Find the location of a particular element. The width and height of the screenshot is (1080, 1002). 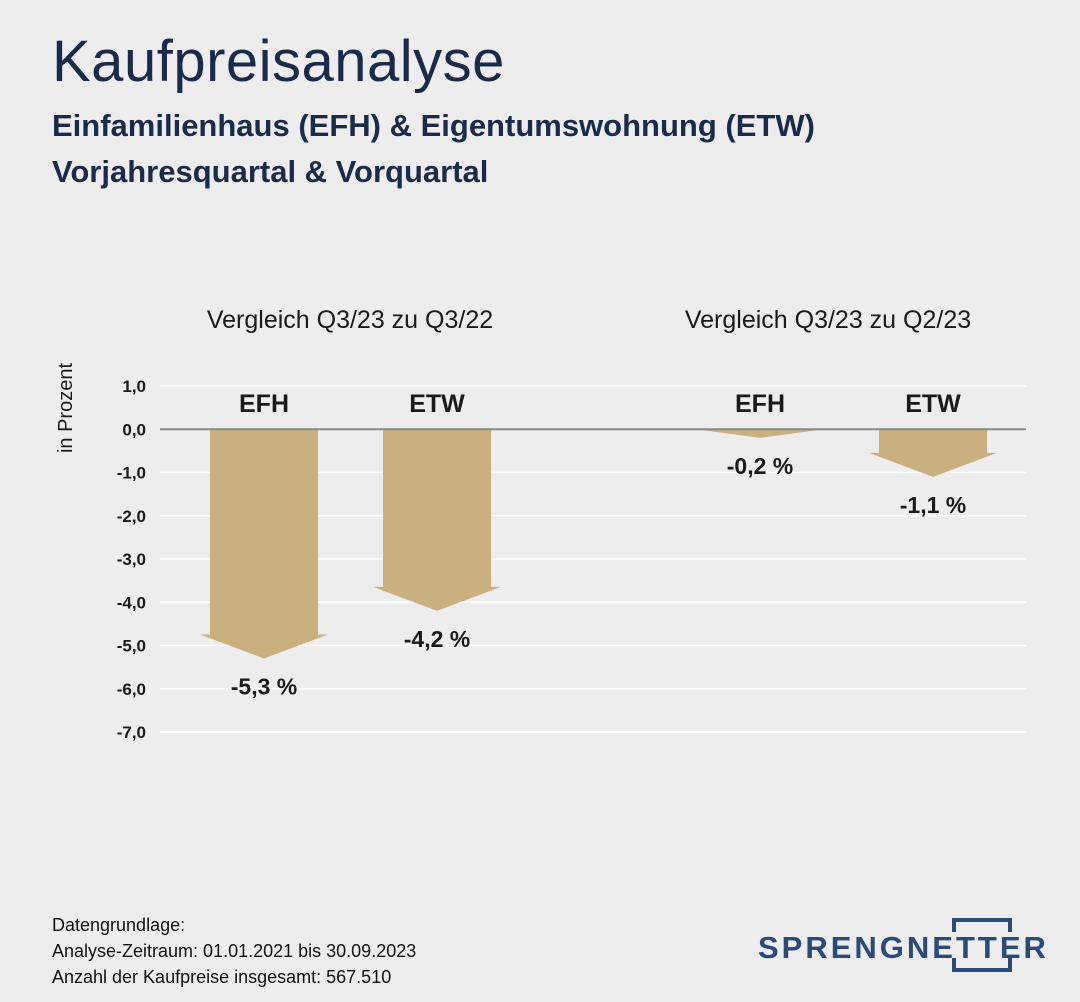

y-axis-label: in Prozent is located at coordinates (66, 408).